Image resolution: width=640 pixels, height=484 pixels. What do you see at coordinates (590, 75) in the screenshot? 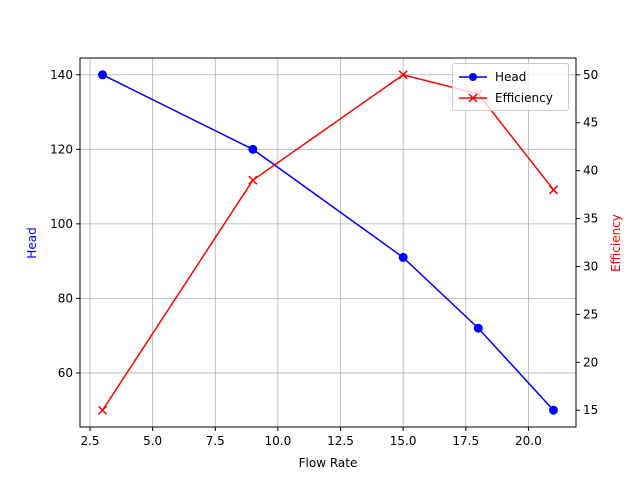
I see `svg-text: 50` at bounding box center [590, 75].